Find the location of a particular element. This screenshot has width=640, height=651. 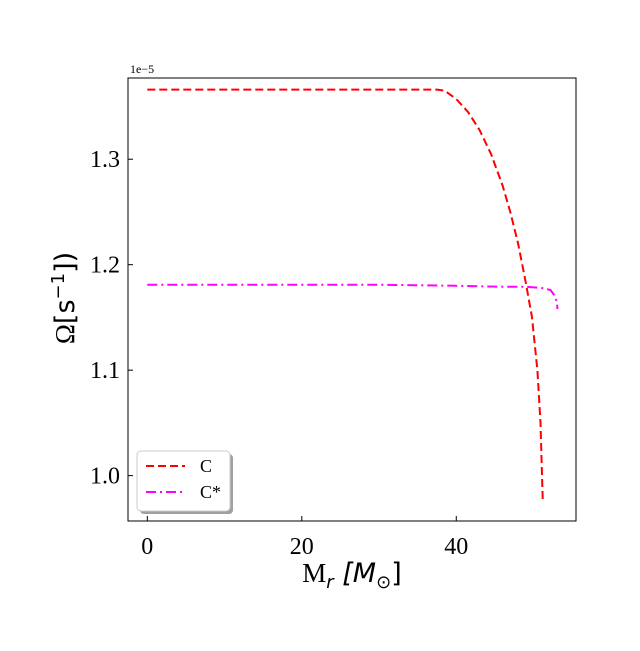

x-axis-label-subscript: r is located at coordinates (330, 582).